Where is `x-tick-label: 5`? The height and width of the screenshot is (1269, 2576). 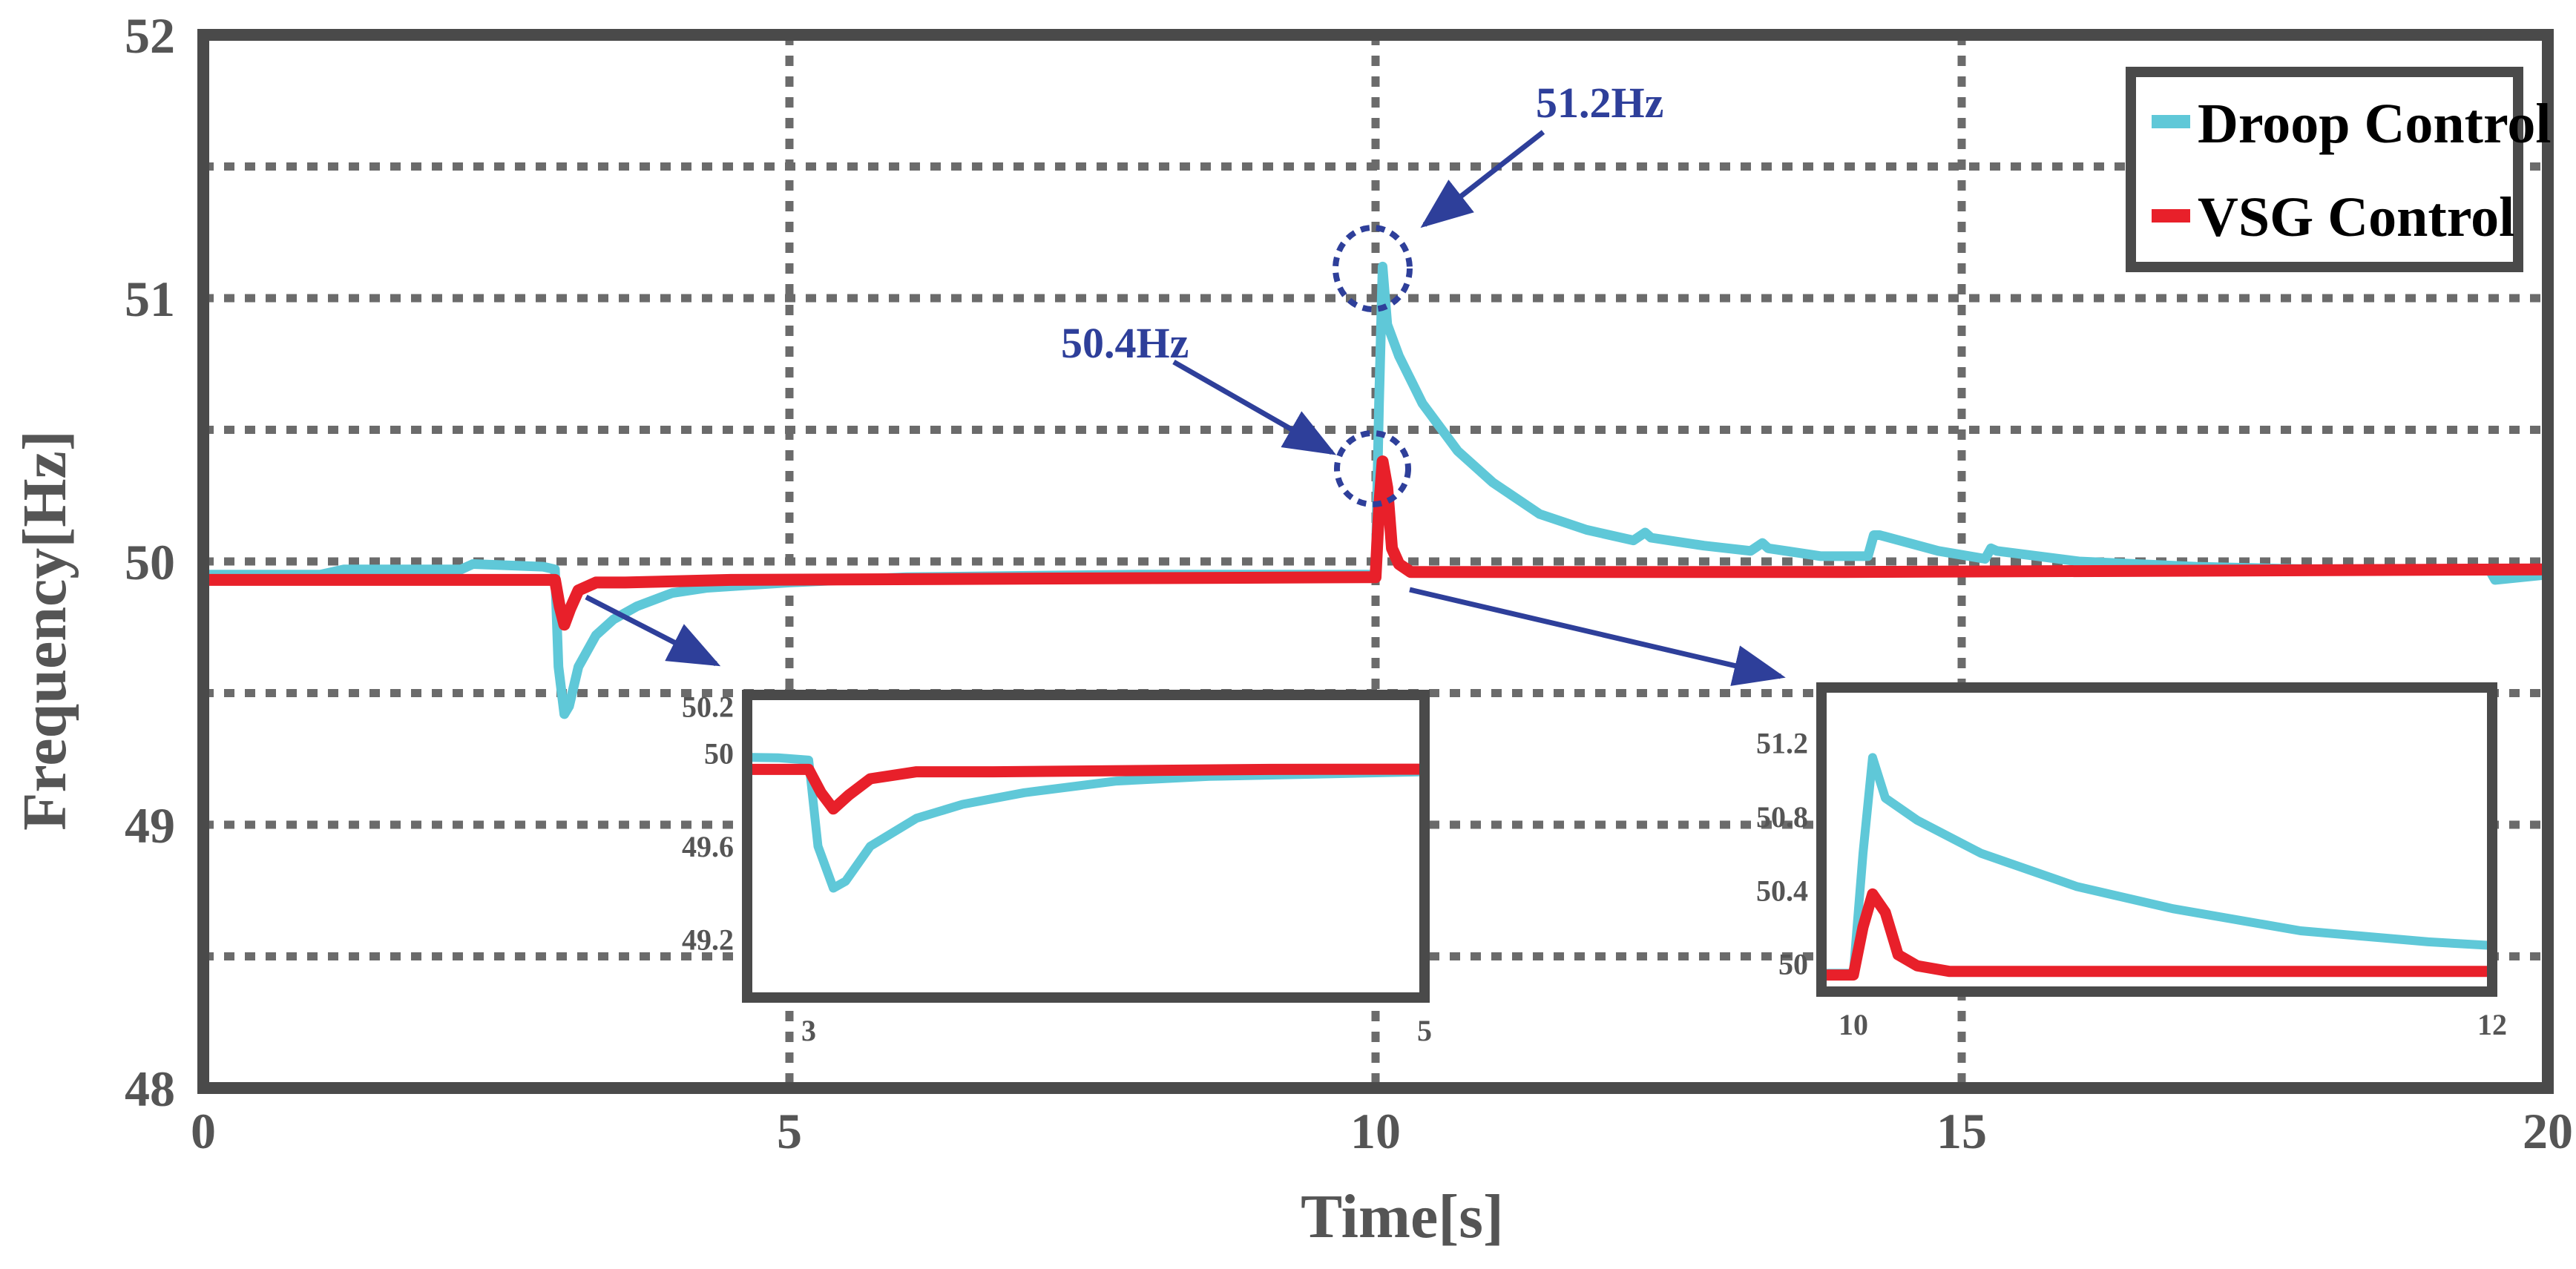 x-tick-label: 5 is located at coordinates (790, 1131).